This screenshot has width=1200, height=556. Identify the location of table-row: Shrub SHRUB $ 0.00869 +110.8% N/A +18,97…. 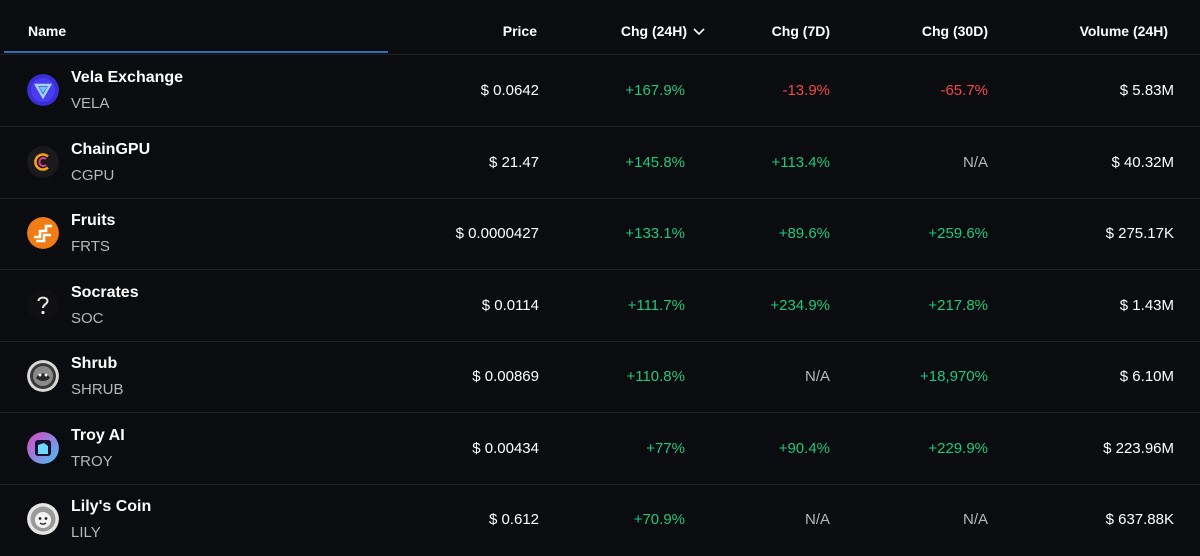
(600, 377).